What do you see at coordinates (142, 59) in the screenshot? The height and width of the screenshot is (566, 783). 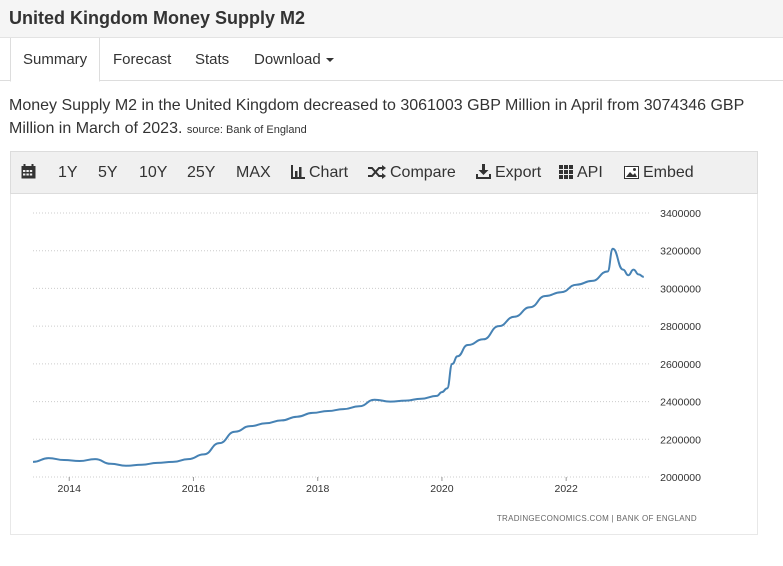 I see `tab-forecast: Forecast` at bounding box center [142, 59].